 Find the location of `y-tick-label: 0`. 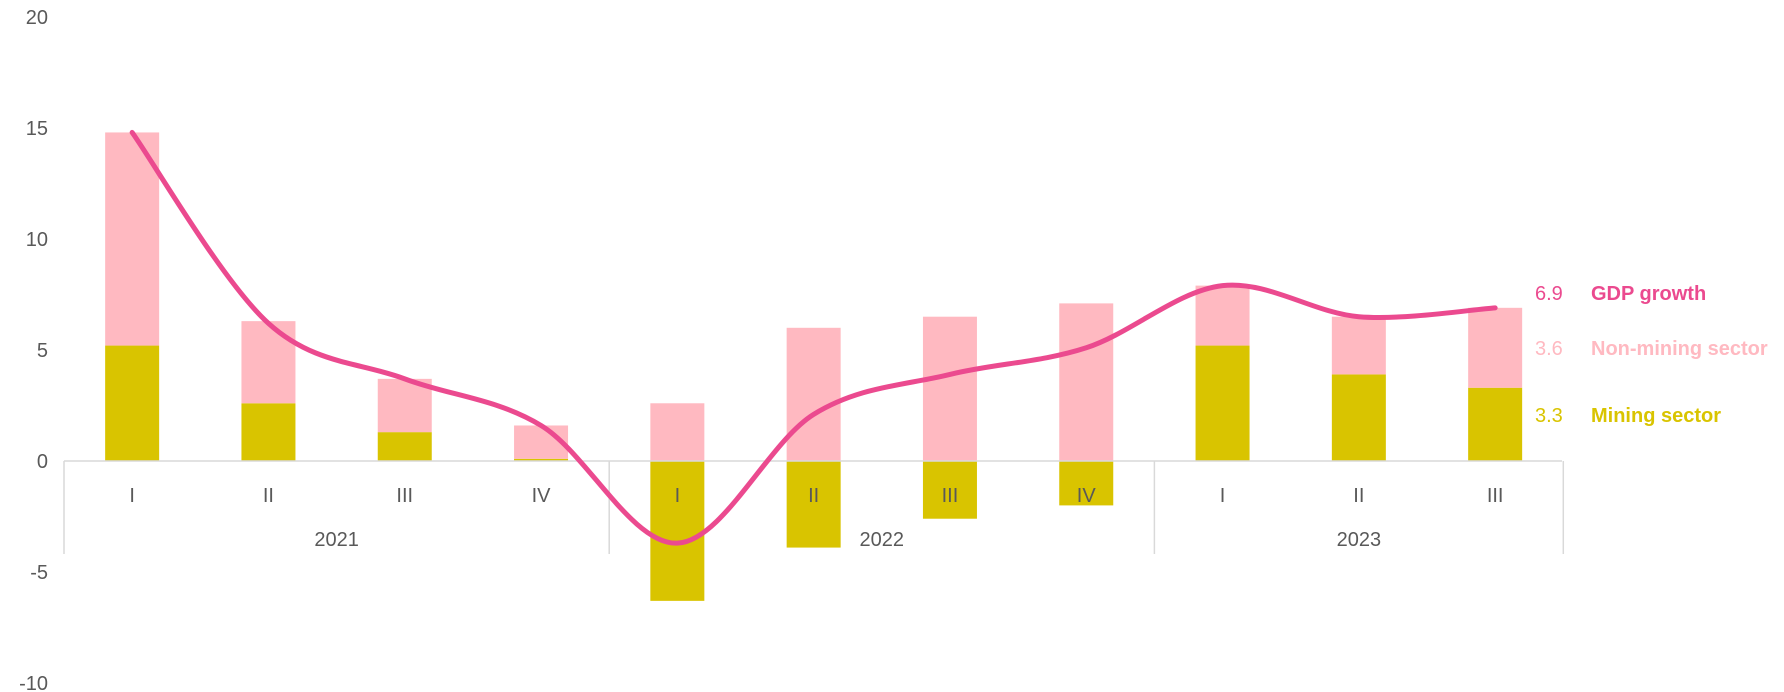

y-tick-label: 0 is located at coordinates (42, 462).